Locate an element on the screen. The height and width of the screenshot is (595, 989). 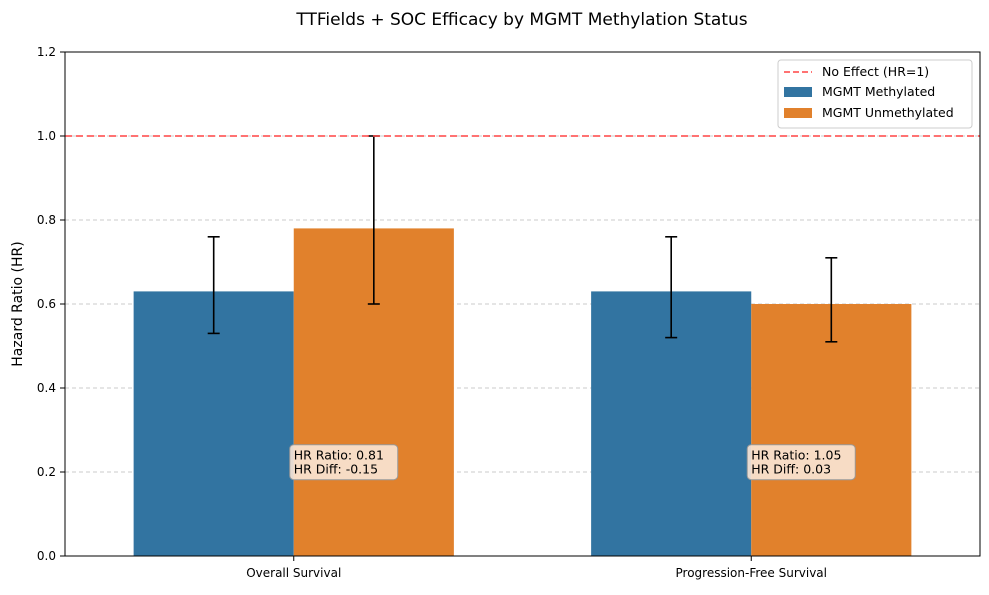
y-tick-label: 0.8 is located at coordinates (46, 220).